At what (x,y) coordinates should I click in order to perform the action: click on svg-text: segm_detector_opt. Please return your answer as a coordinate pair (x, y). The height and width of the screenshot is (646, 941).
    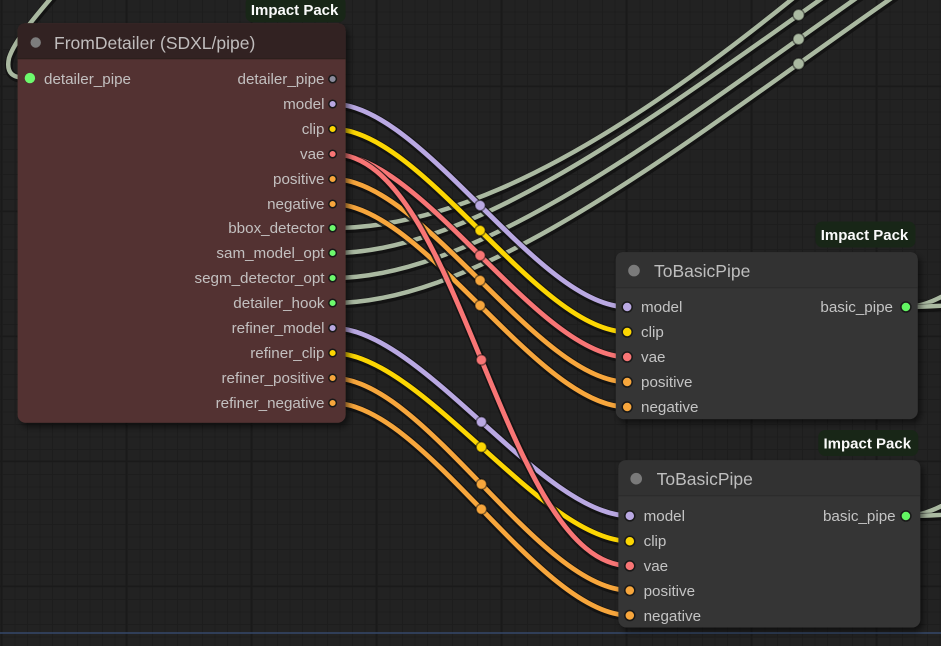
    Looking at the image, I should click on (259, 278).